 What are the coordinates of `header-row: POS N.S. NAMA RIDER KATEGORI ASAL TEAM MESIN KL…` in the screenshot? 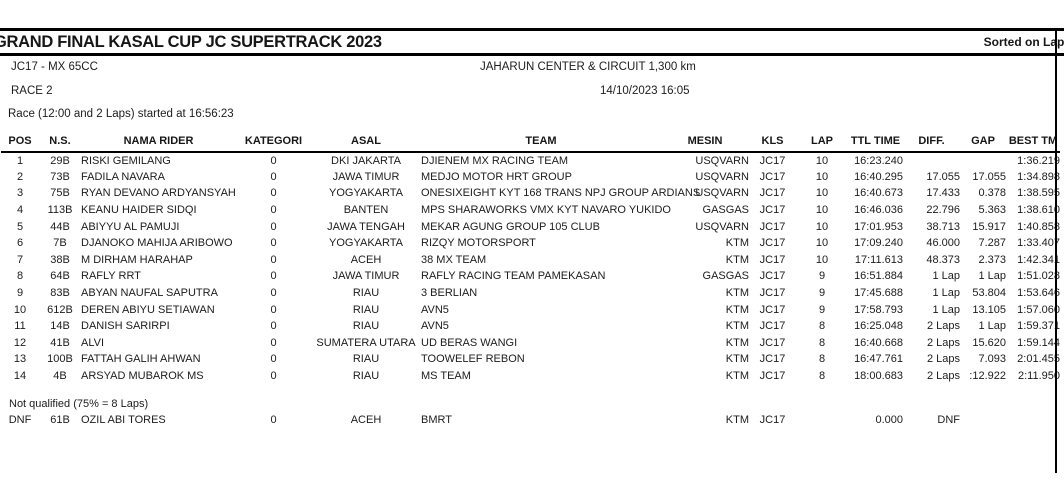 It's located at (530, 143).